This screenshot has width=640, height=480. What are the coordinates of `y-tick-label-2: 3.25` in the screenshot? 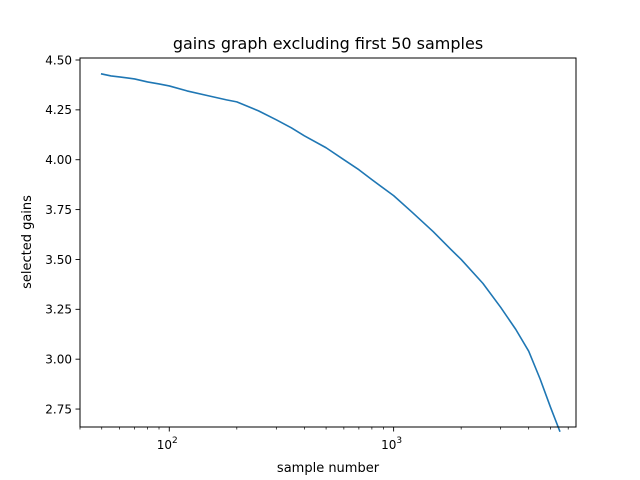 It's located at (58, 310).